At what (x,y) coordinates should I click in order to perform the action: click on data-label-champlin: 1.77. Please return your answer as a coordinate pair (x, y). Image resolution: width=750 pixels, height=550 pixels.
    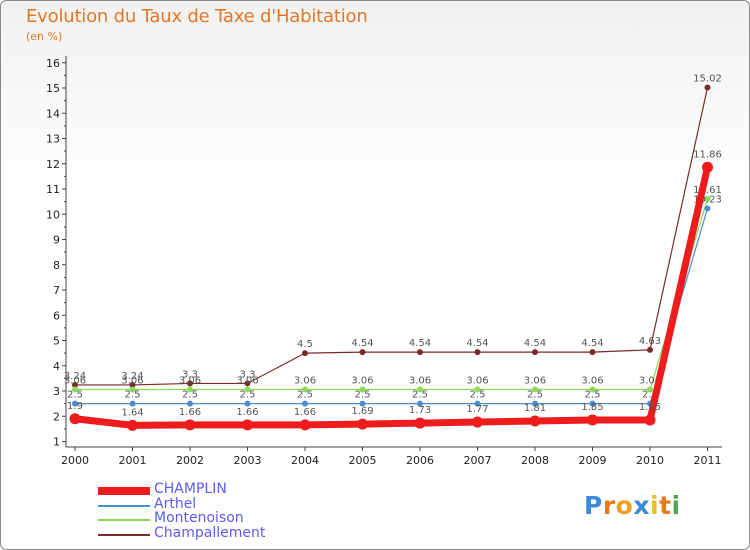
    Looking at the image, I should click on (477, 409).